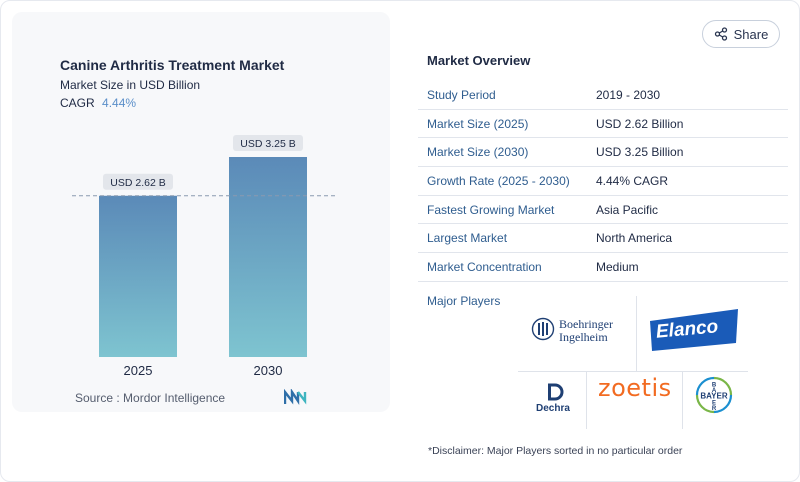 The height and width of the screenshot is (482, 800). Describe the element at coordinates (77, 103) in the screenshot. I see `cagr-label: CAGR` at that location.